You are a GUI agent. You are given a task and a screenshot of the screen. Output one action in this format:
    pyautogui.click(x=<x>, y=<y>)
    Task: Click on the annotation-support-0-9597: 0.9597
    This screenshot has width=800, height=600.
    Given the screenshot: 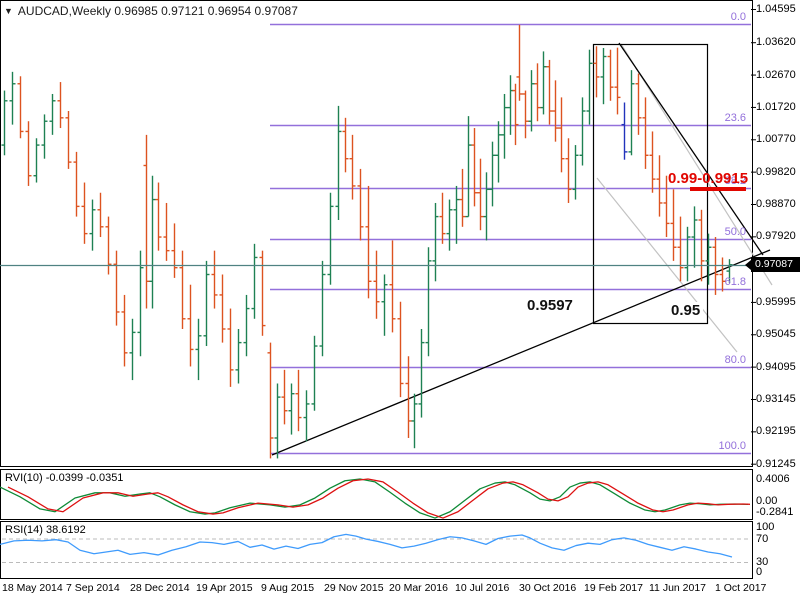 What is the action you would take?
    pyautogui.click(x=550, y=305)
    